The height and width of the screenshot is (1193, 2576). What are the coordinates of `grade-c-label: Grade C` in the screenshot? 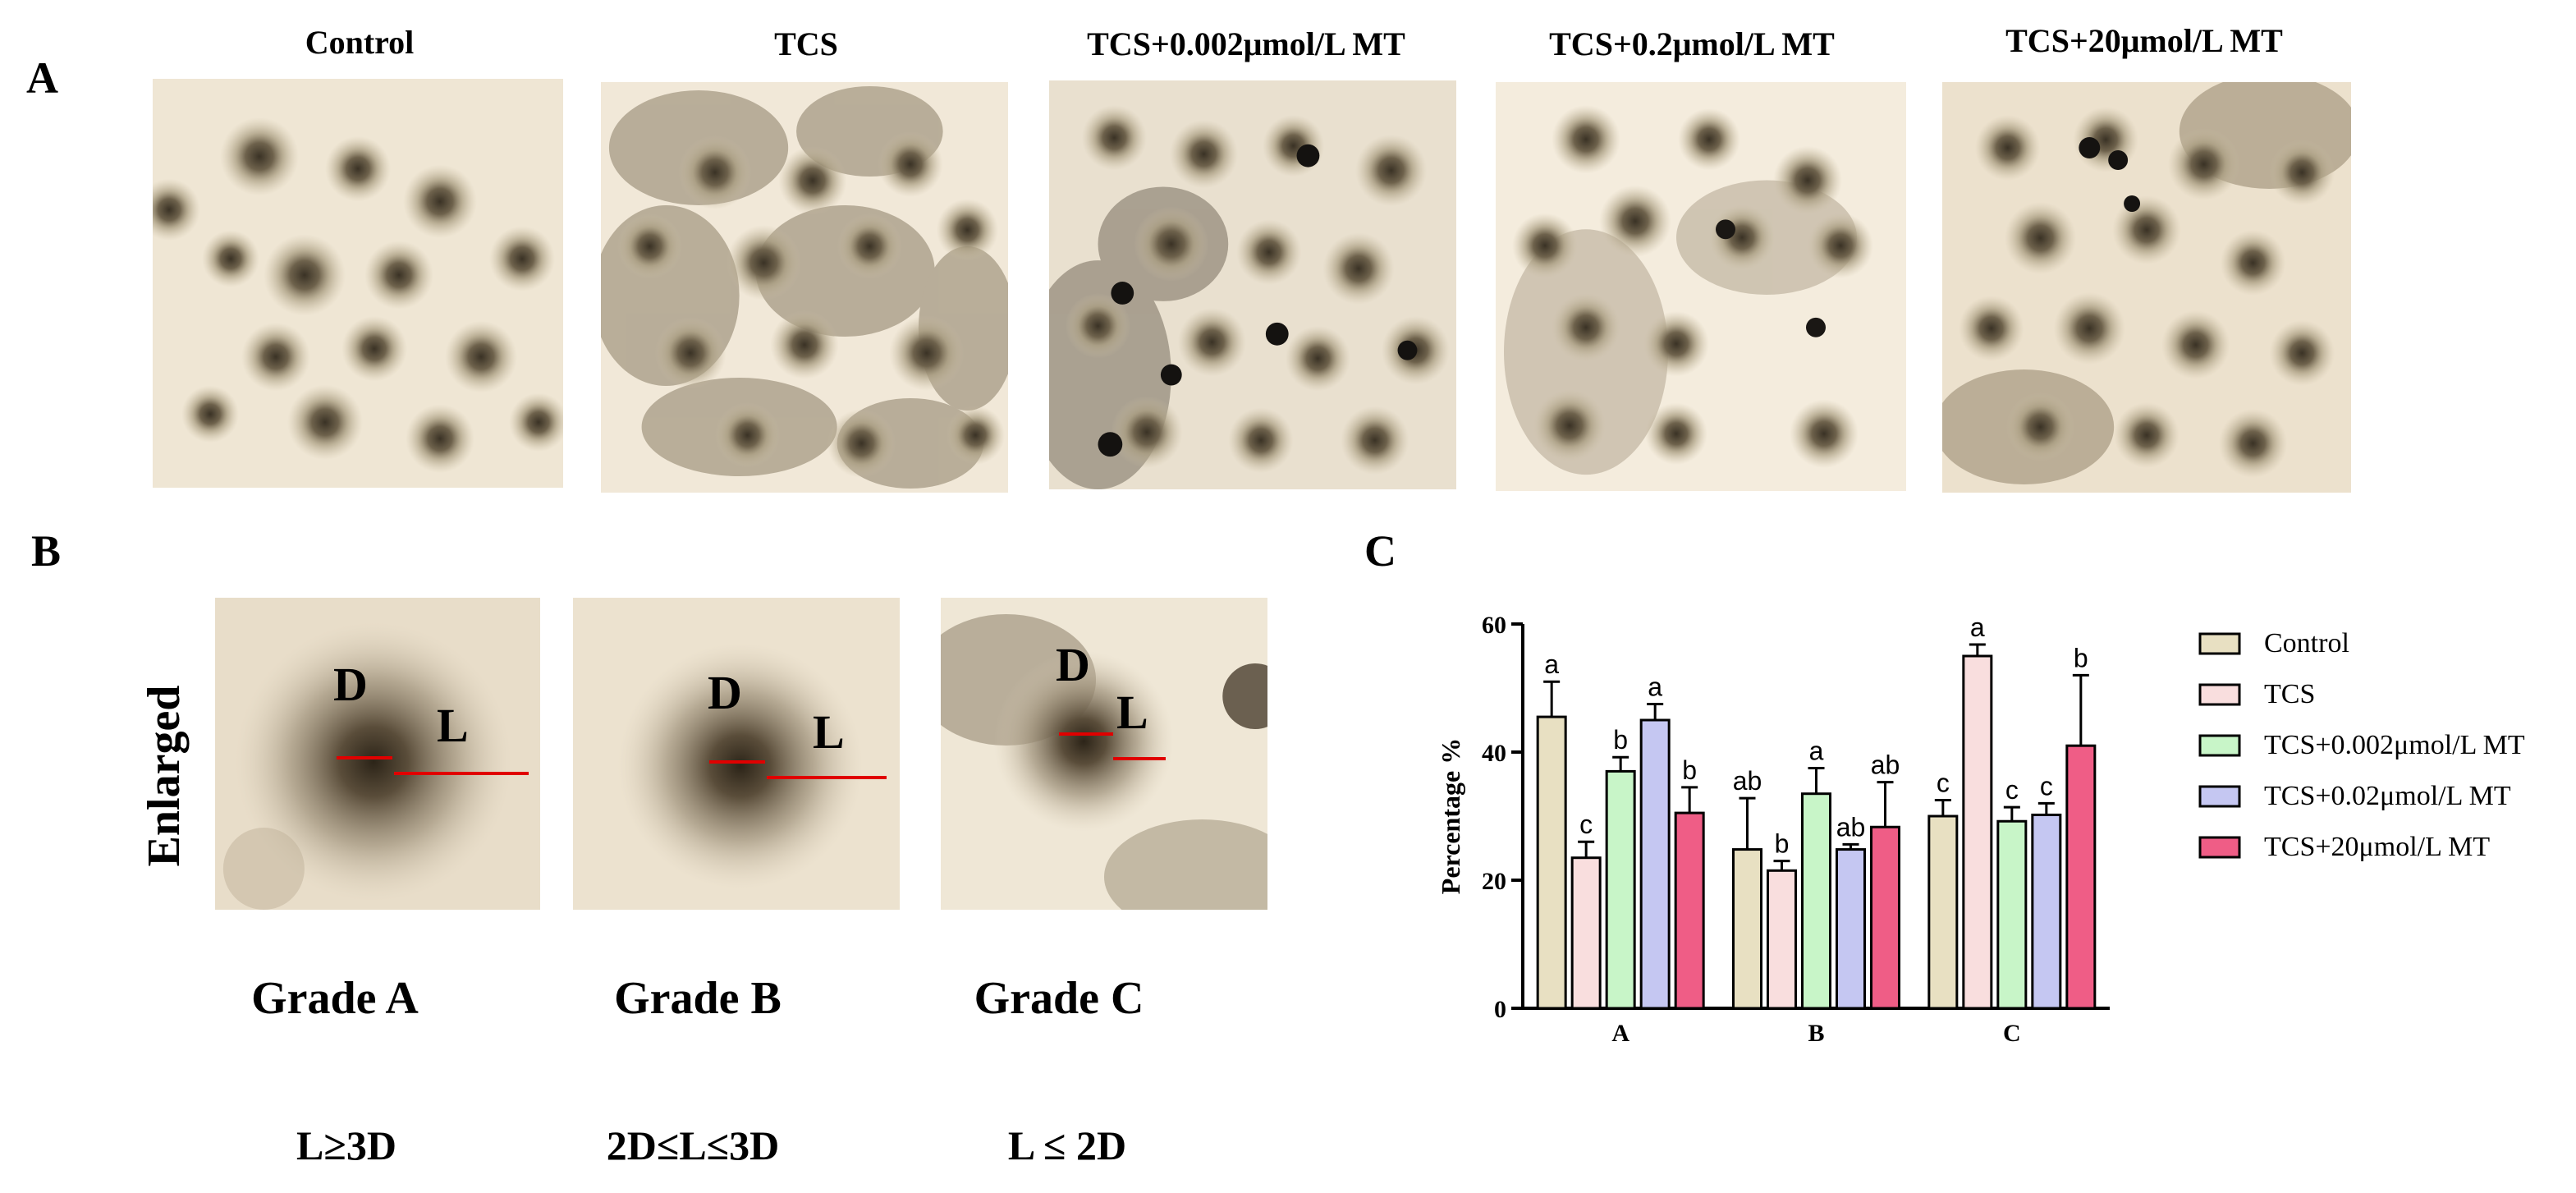 It's located at (1059, 998).